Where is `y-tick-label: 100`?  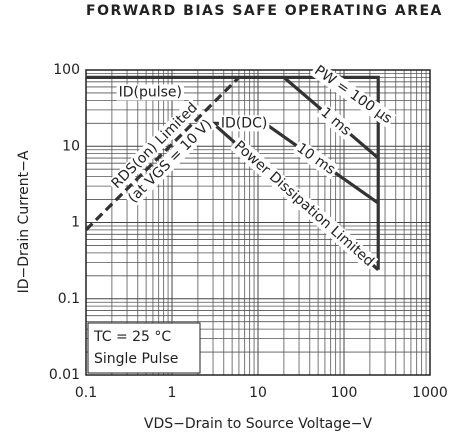
y-tick-label: 100 is located at coordinates (66, 70).